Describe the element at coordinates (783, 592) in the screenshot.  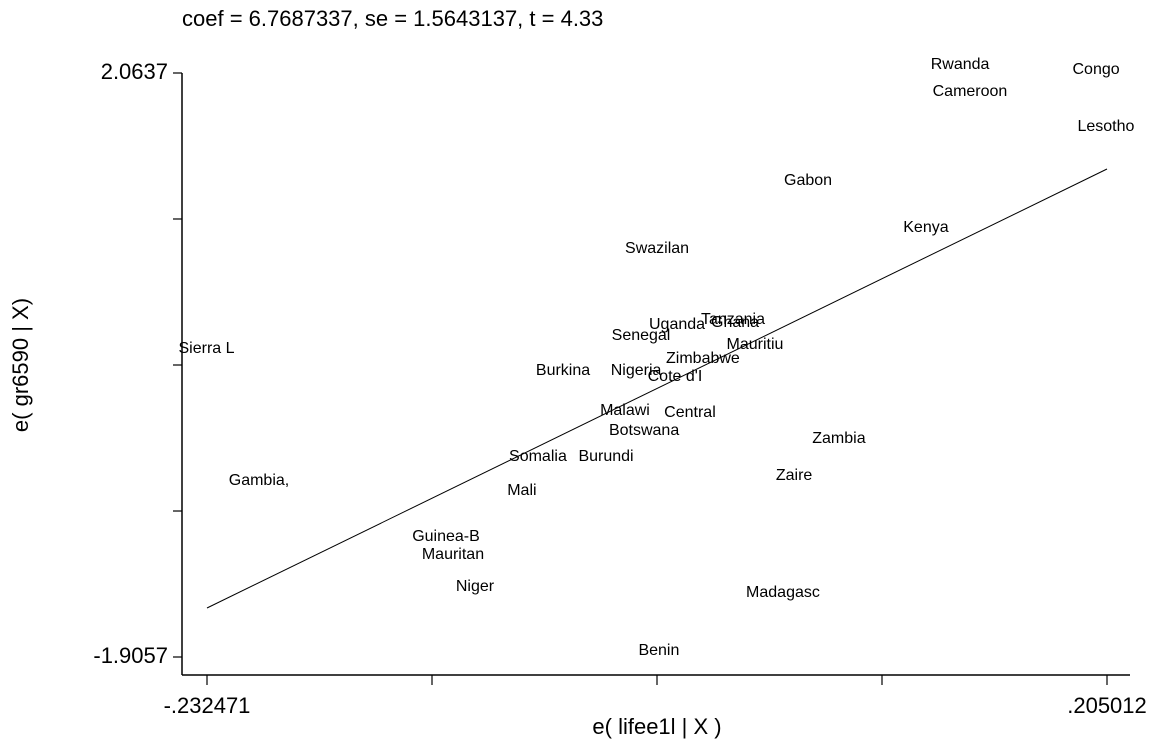
I see `point-label: Madagasc` at that location.